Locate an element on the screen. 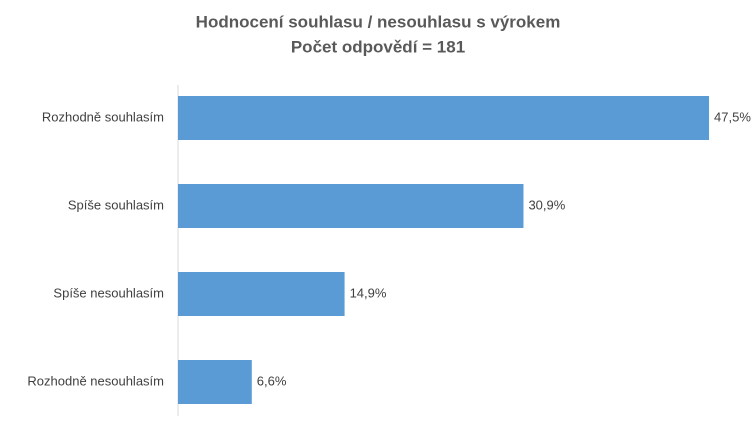 The width and height of the screenshot is (753, 428). y-tick-label: Rozhodně souhlasím is located at coordinates (103, 116).